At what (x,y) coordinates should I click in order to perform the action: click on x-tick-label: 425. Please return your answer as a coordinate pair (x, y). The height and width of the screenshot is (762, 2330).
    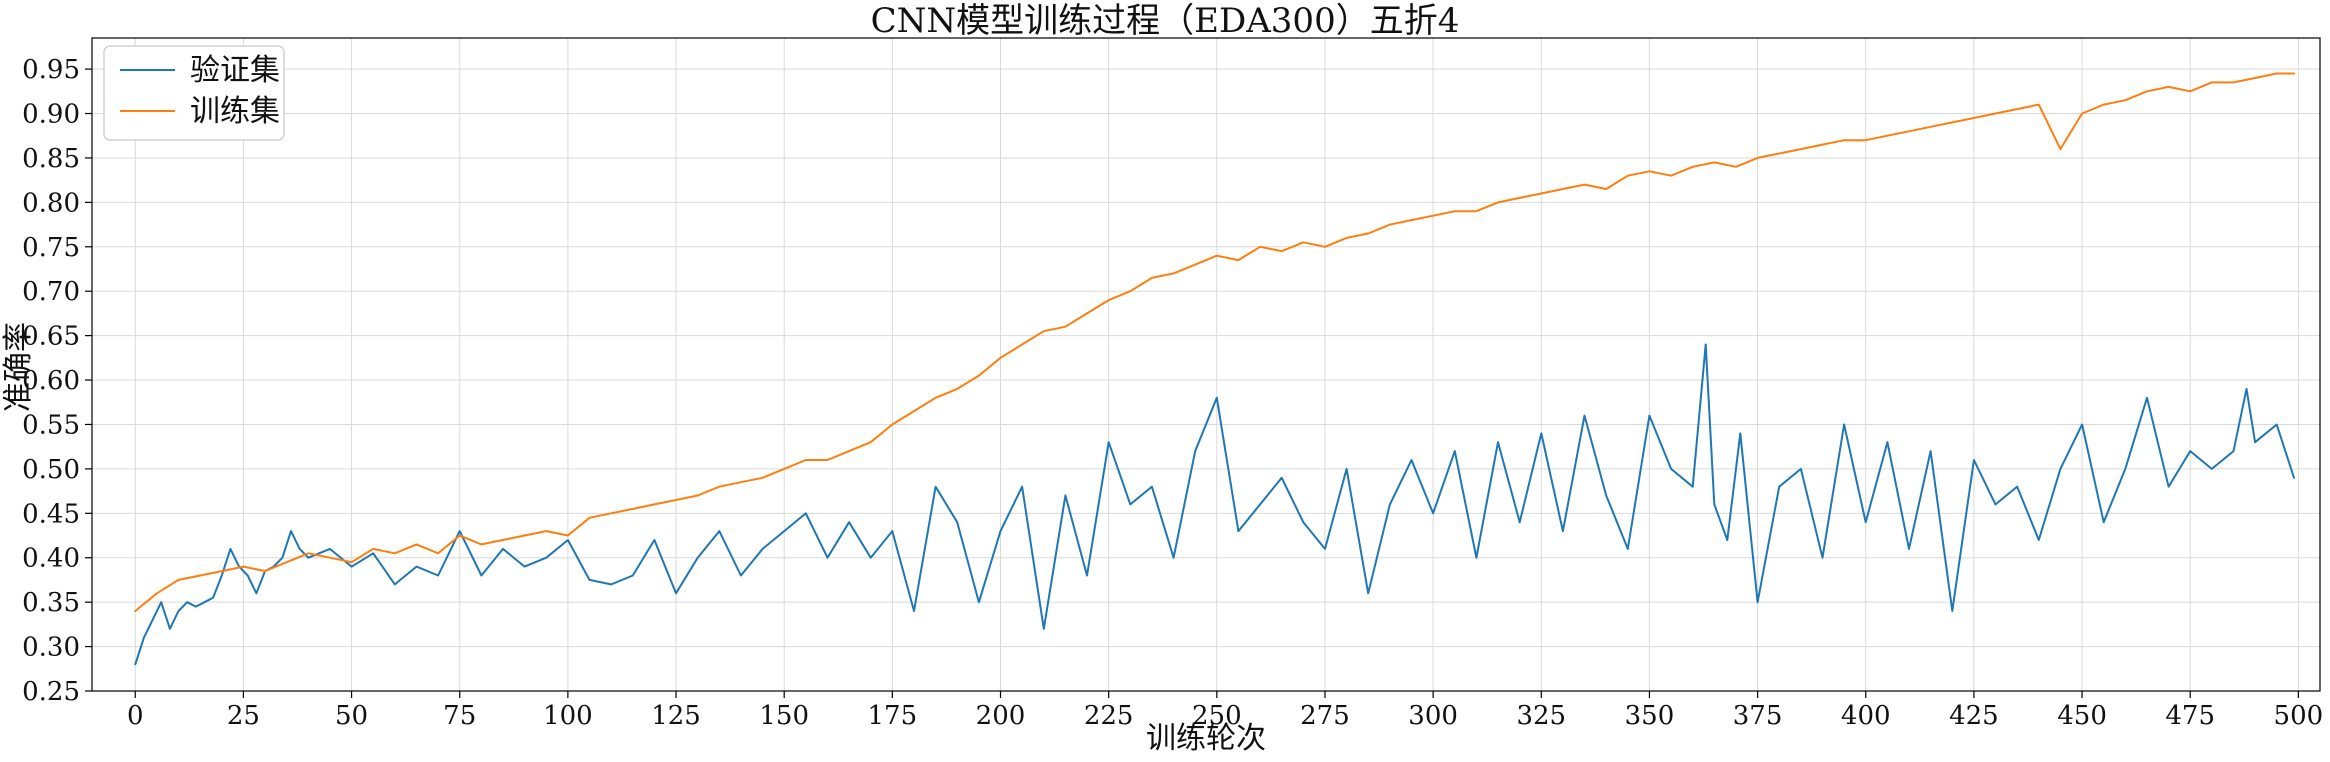
    Looking at the image, I should click on (1974, 716).